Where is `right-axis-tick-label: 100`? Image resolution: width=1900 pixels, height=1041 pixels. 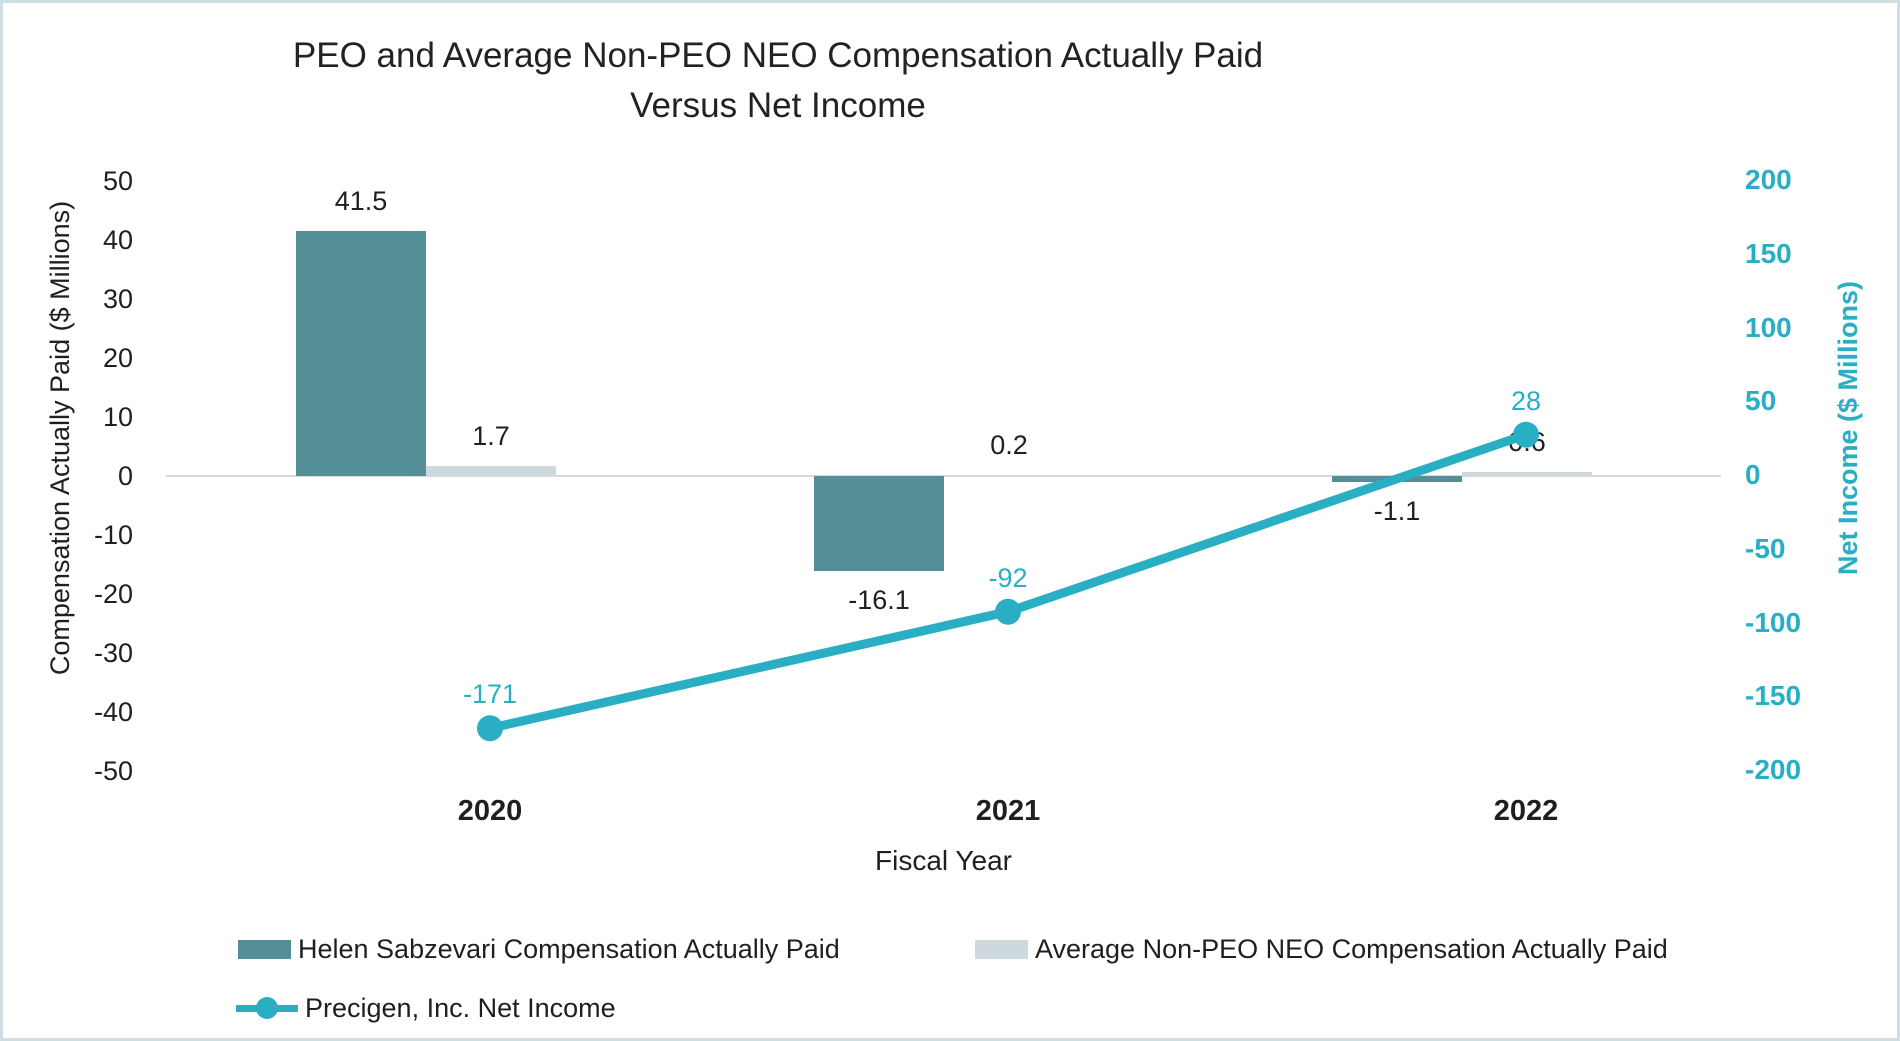
right-axis-tick-label: 100 is located at coordinates (1768, 327).